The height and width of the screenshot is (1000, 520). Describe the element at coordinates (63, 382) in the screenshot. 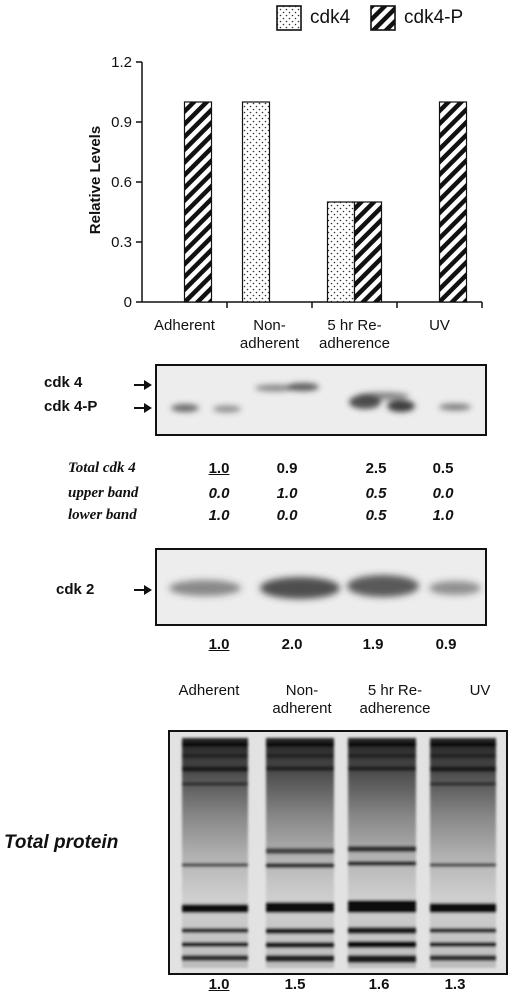

I see `blot1-label-cdk4: cdk 4` at that location.